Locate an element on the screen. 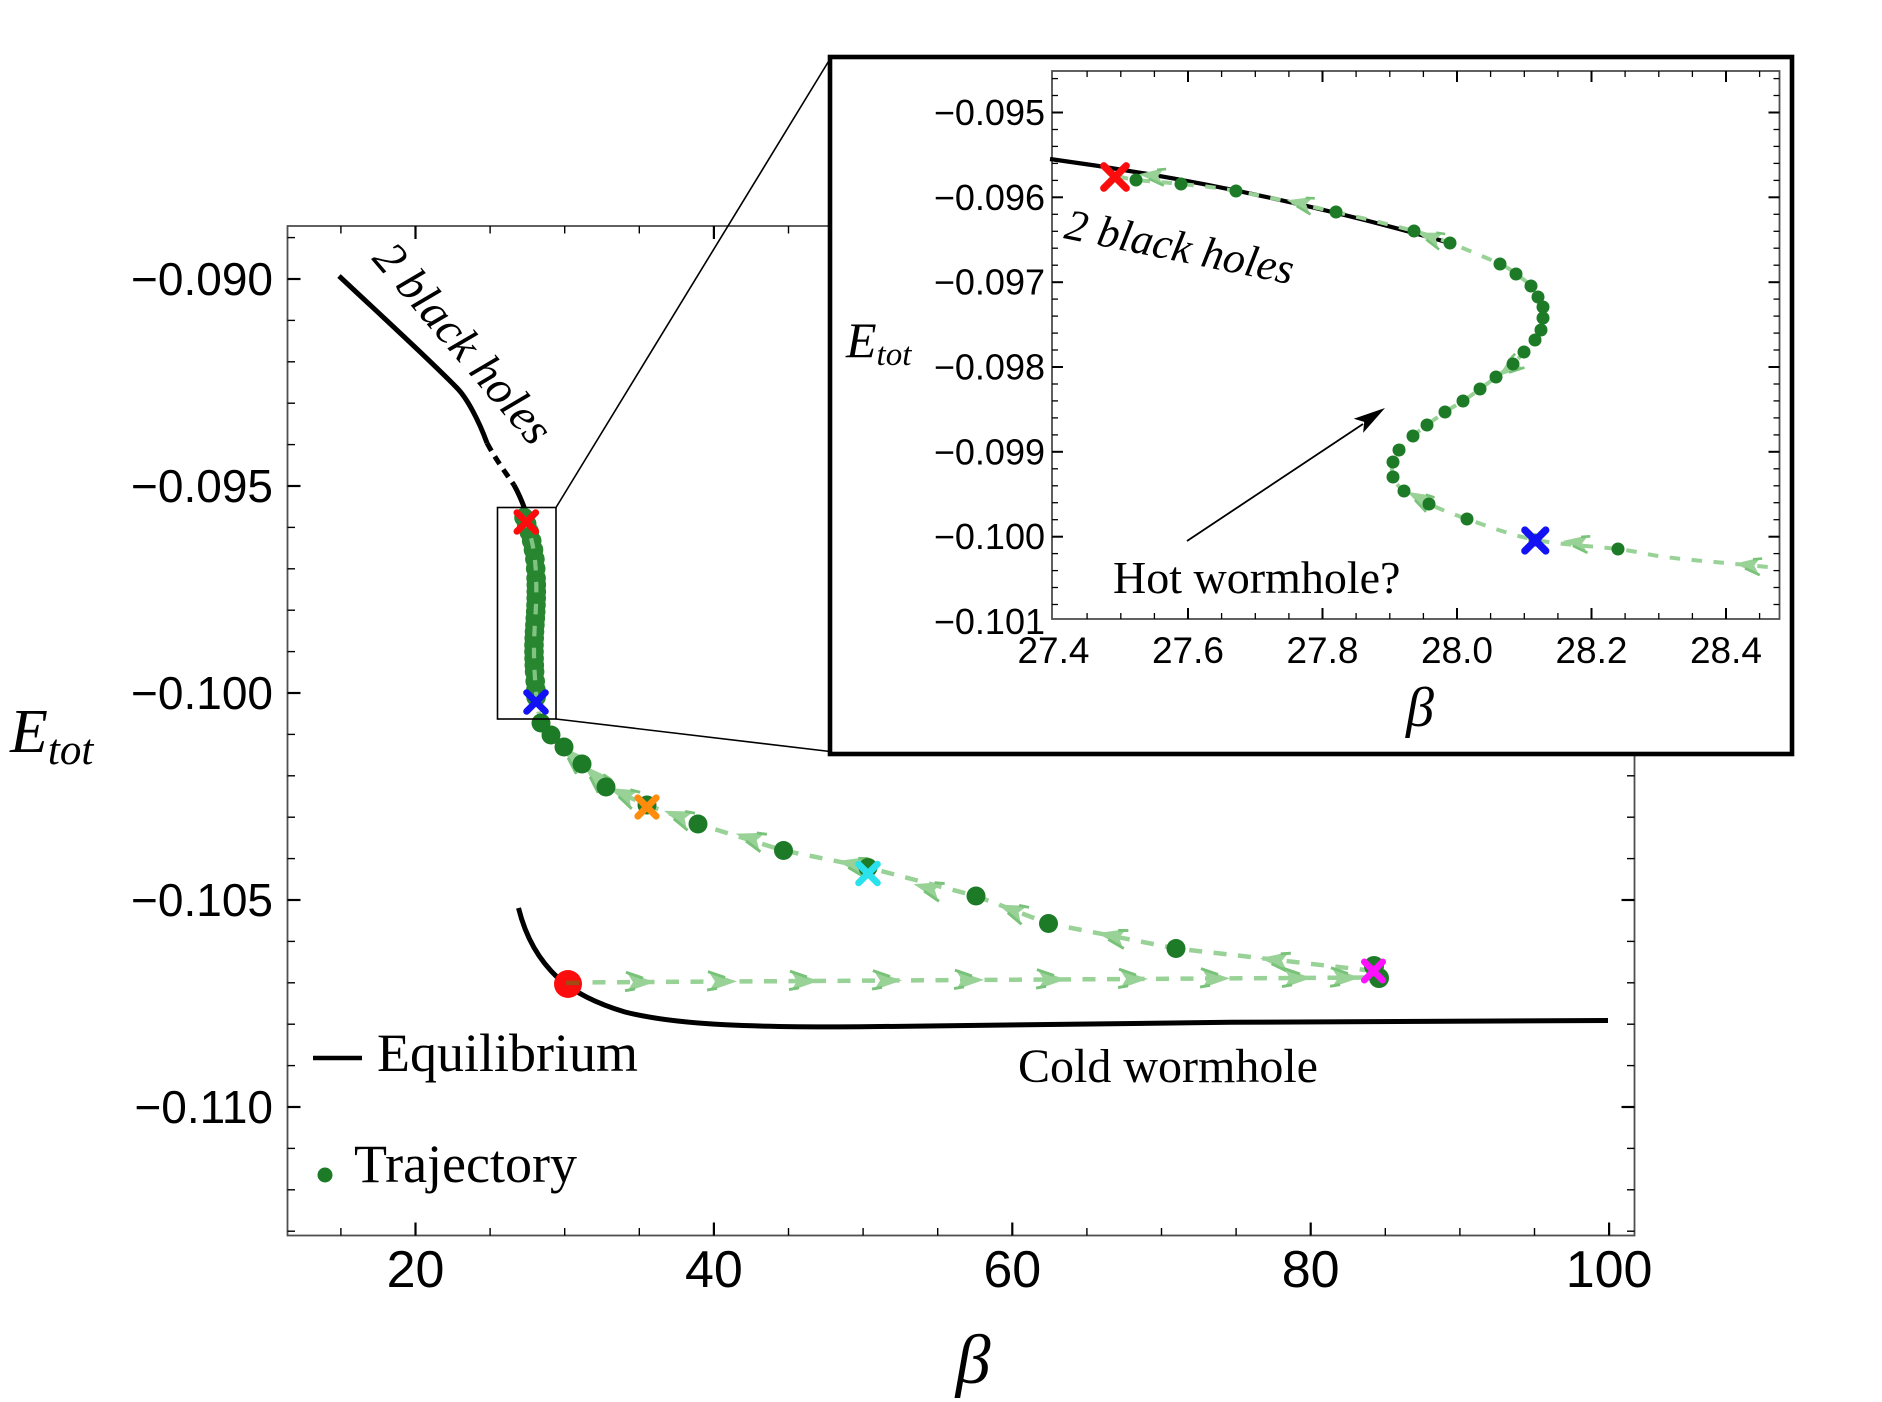 The height and width of the screenshot is (1402, 1882). svg-text: Hot wormhole? is located at coordinates (1256, 577).